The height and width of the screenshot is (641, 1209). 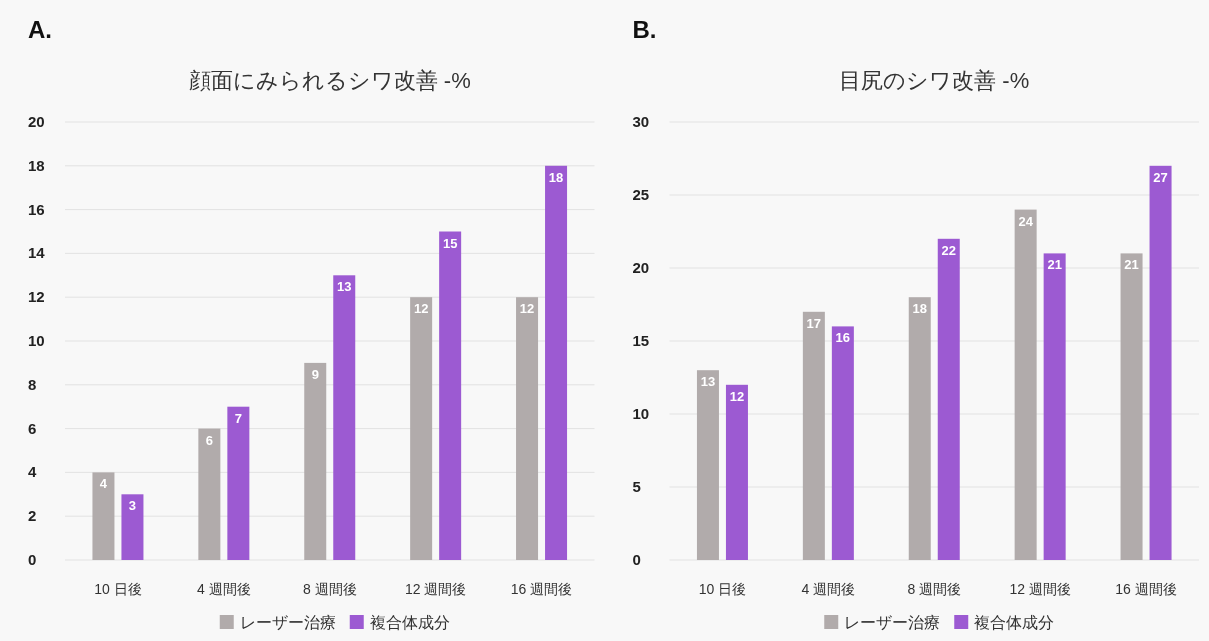 I want to click on y-tick-label: 16, so click(x=36, y=209).